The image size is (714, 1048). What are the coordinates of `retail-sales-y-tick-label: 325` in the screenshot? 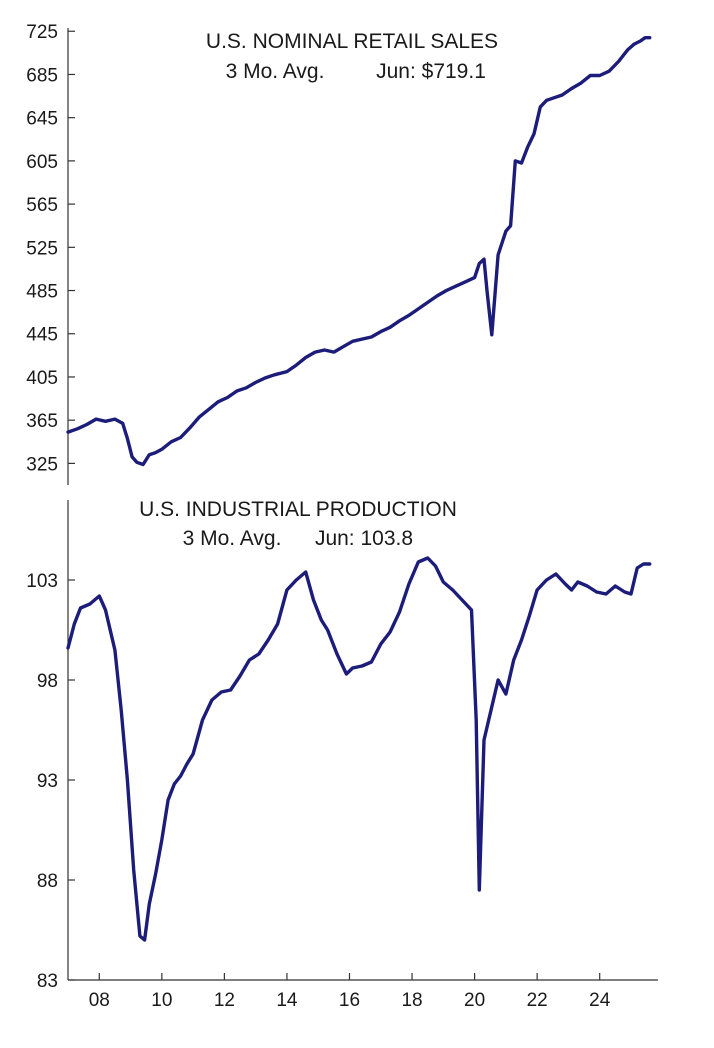 It's located at (42, 464).